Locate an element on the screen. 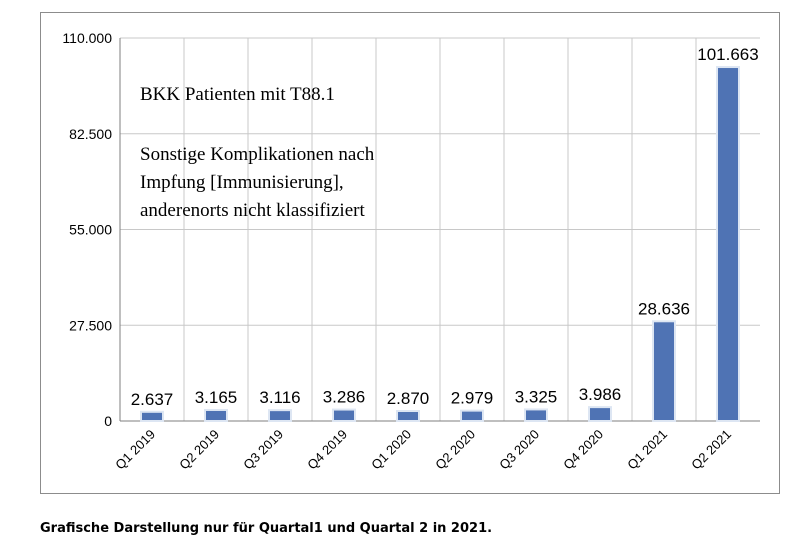  x-tick-label: Q3 2020 is located at coordinates (519, 450).